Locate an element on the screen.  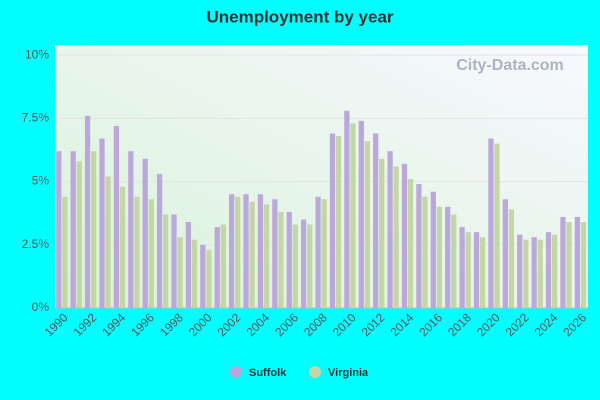
y-tick-label: 5% is located at coordinates (41, 181).